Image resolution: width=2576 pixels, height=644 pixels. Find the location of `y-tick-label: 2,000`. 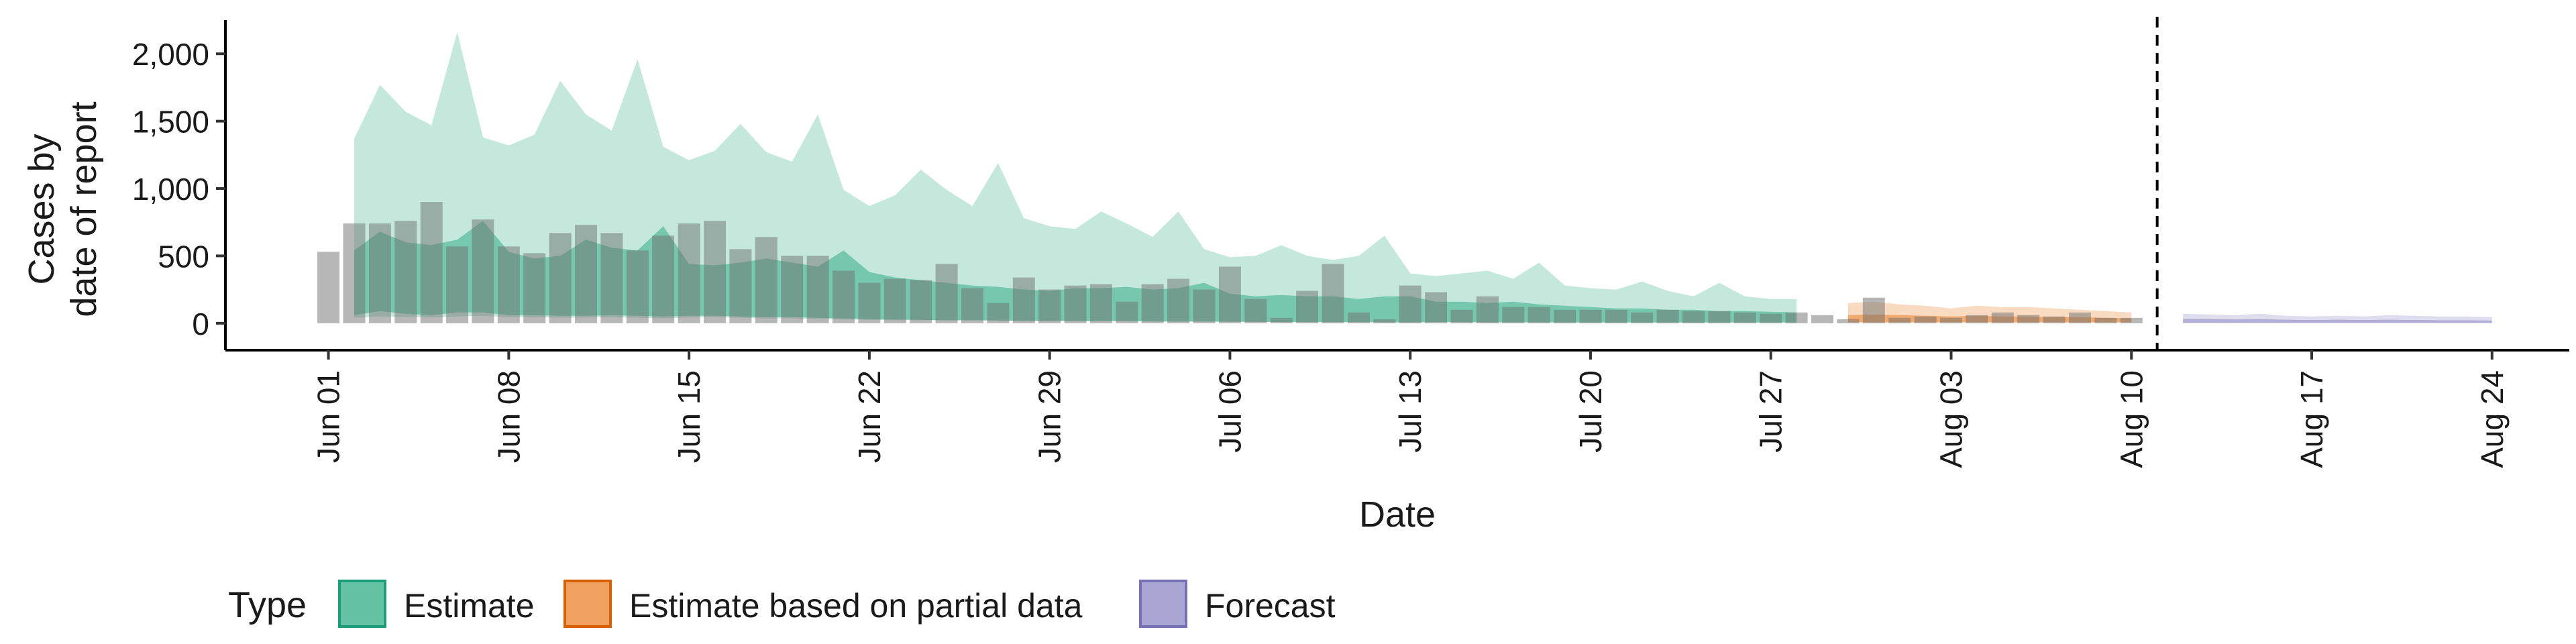

y-tick-label: 2,000 is located at coordinates (170, 54).